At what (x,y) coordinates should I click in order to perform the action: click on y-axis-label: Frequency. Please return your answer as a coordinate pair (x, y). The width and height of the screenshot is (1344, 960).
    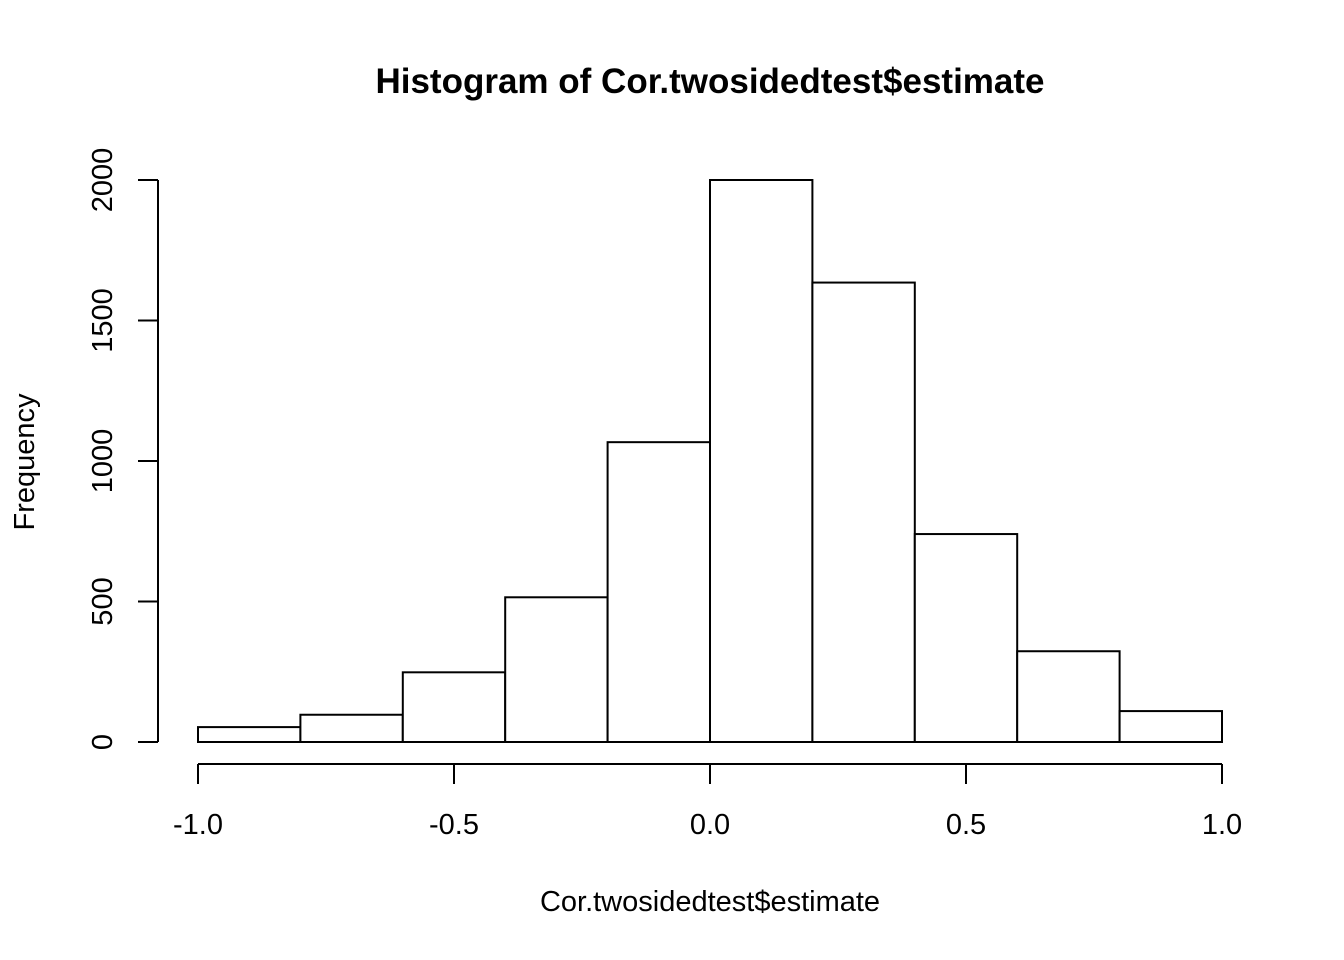
    Looking at the image, I should click on (25, 462).